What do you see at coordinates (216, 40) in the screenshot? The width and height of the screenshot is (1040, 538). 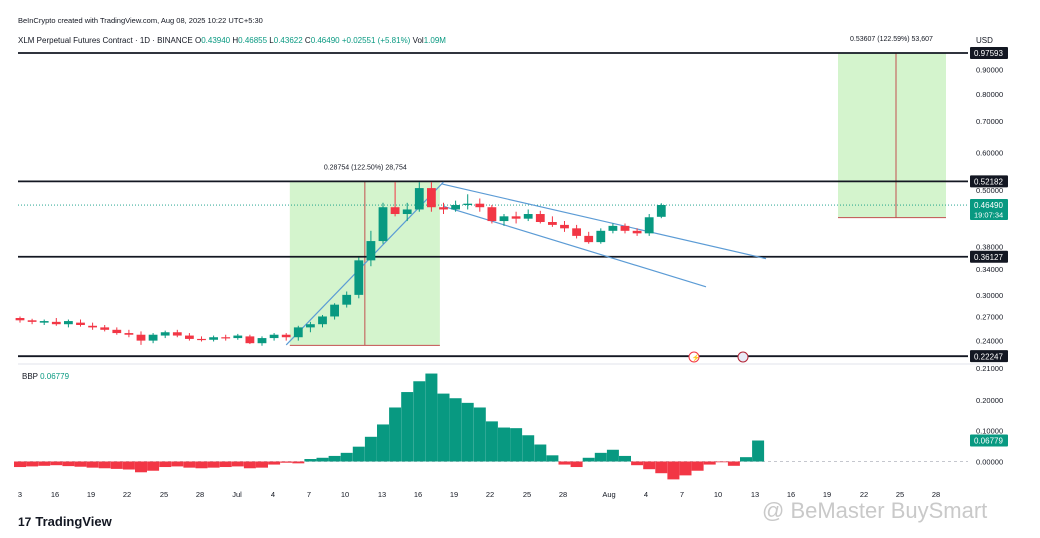 I see `open-value: 0.43940` at bounding box center [216, 40].